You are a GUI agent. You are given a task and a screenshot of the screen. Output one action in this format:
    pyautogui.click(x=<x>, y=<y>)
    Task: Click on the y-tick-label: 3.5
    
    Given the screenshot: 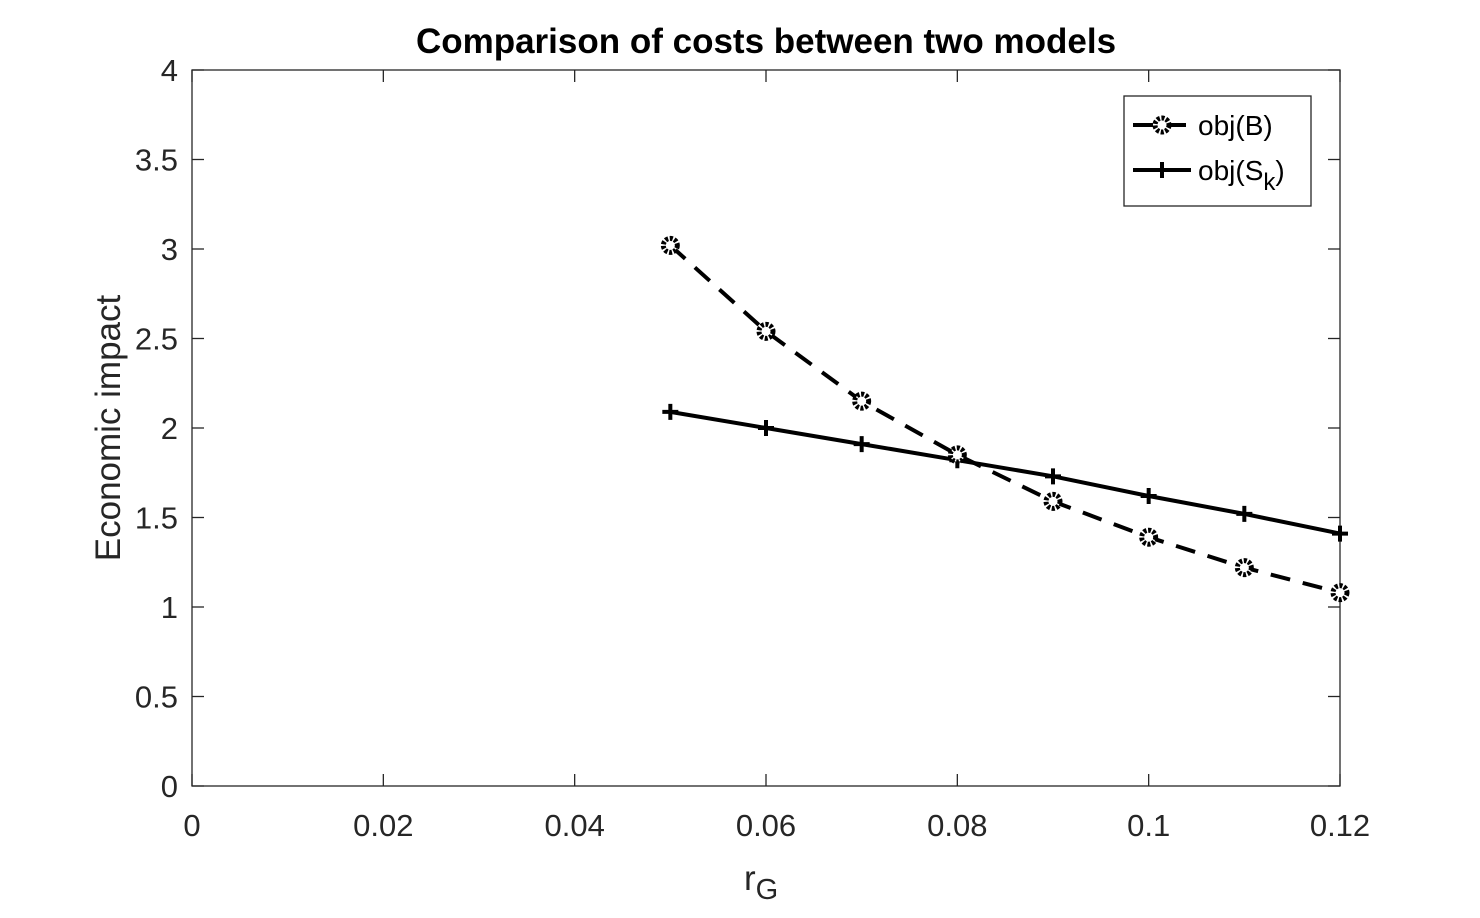 What is the action you would take?
    pyautogui.click(x=156, y=160)
    